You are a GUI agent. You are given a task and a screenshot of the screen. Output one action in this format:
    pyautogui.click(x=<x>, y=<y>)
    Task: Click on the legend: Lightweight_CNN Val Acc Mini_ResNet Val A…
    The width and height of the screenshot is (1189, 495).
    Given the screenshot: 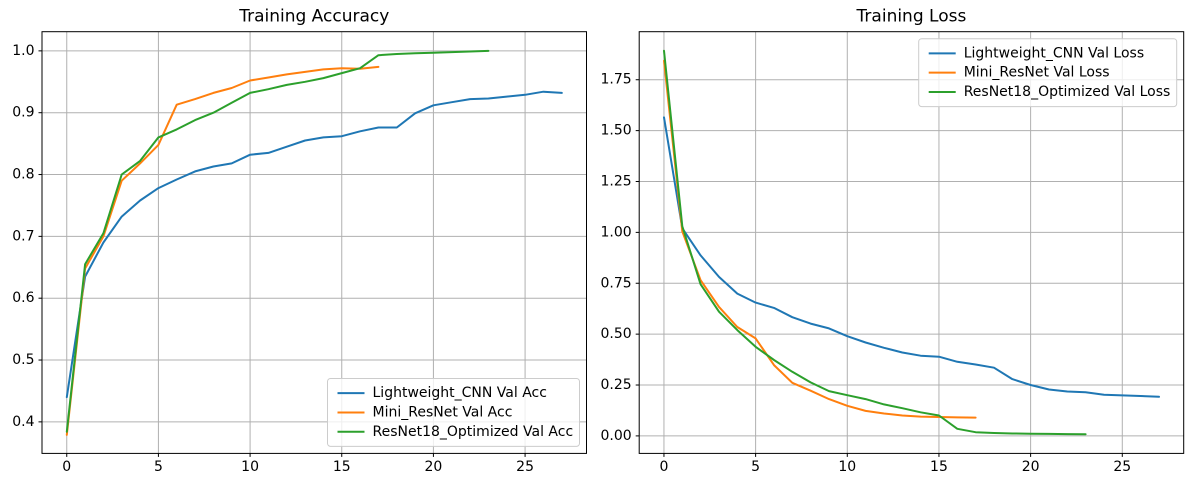 What is the action you would take?
    pyautogui.click(x=453, y=412)
    